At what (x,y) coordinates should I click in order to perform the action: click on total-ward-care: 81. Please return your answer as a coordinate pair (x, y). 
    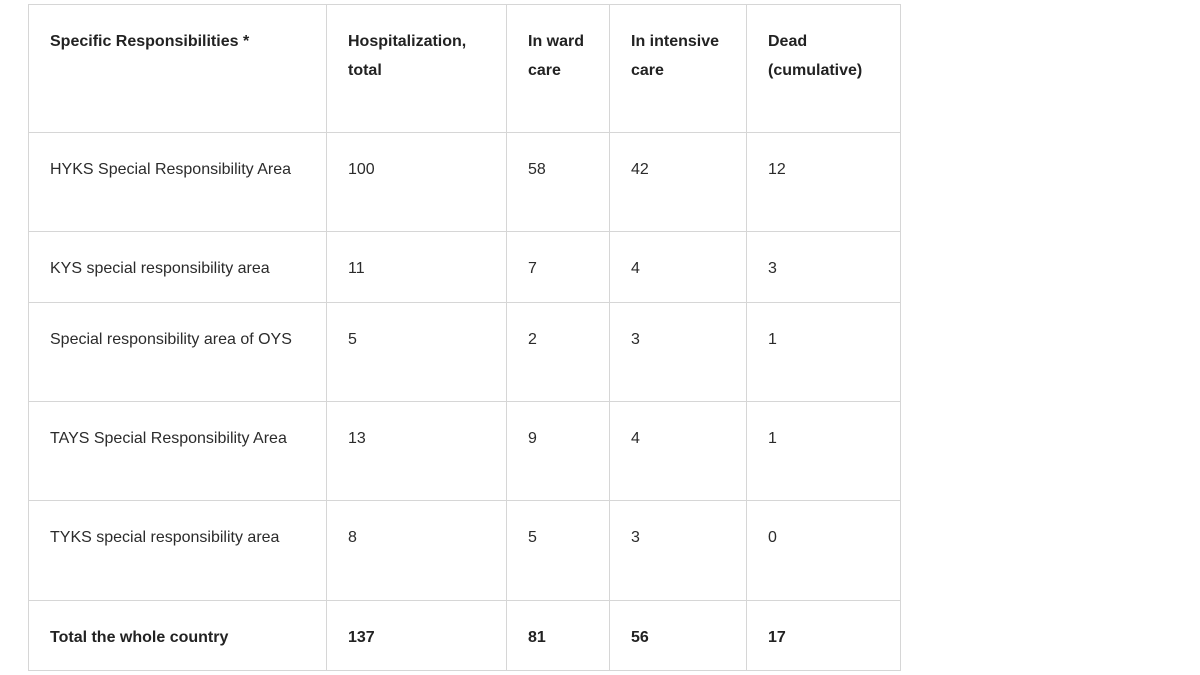
    Looking at the image, I should click on (558, 635).